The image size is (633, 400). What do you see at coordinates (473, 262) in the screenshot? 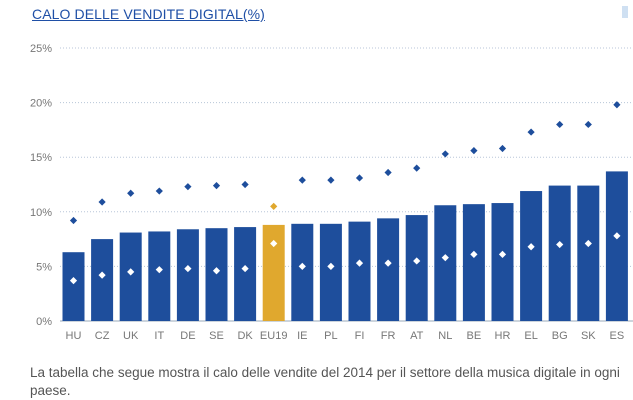
I see `bar-be` at bounding box center [473, 262].